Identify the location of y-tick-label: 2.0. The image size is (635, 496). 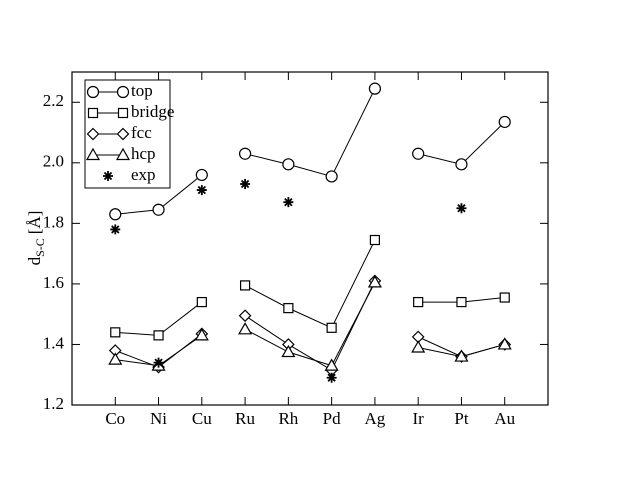
(53, 161).